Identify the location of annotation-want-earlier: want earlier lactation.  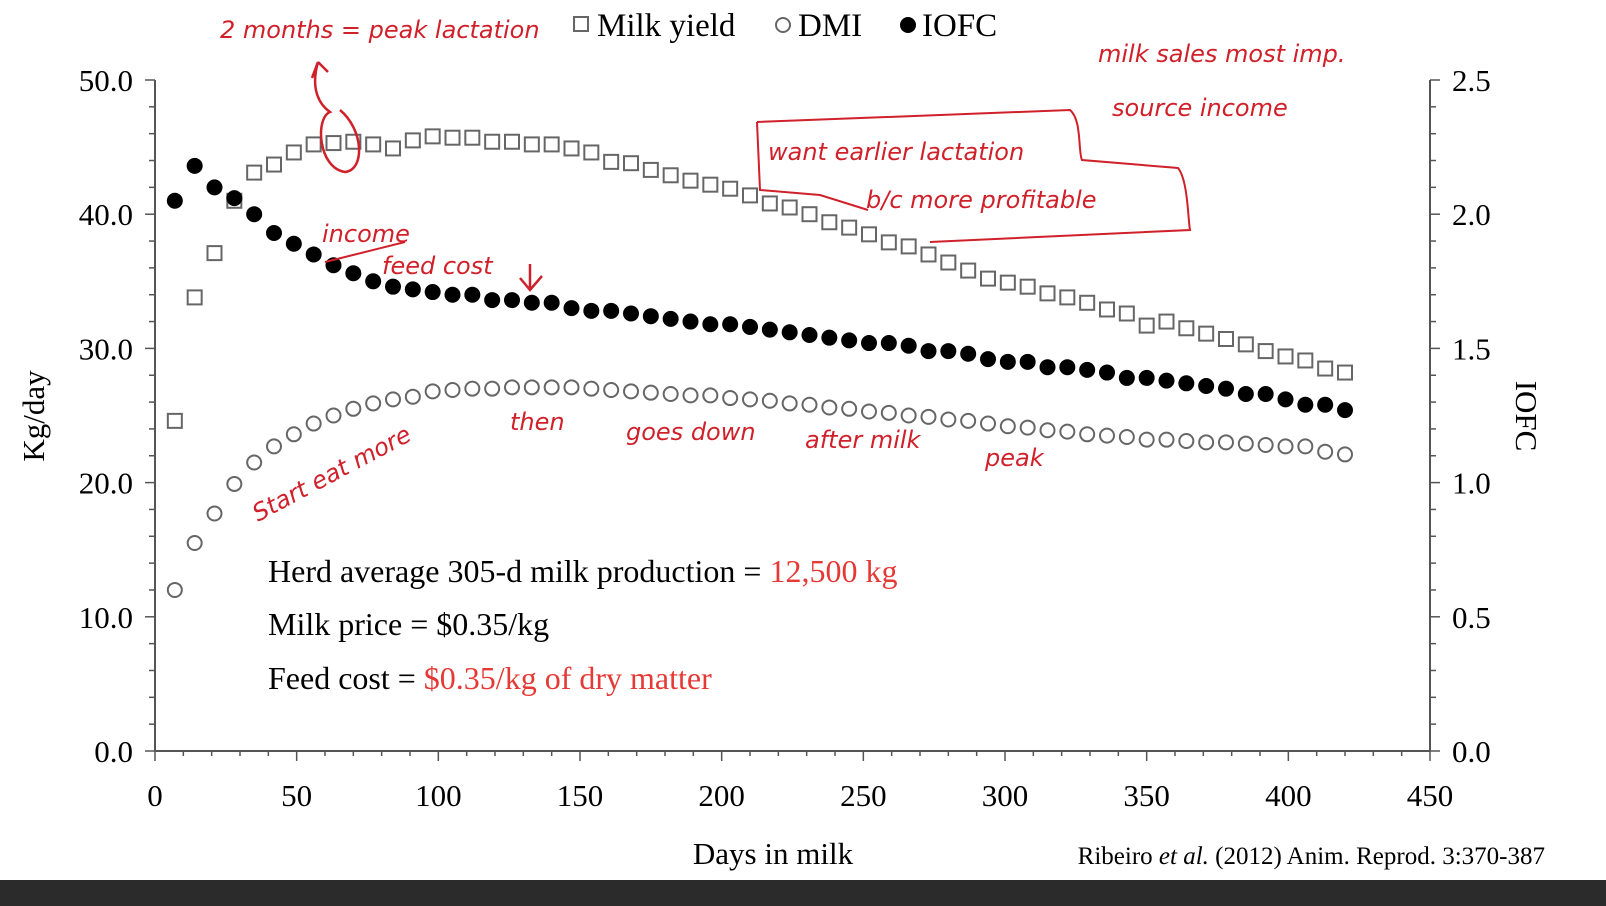
(896, 152).